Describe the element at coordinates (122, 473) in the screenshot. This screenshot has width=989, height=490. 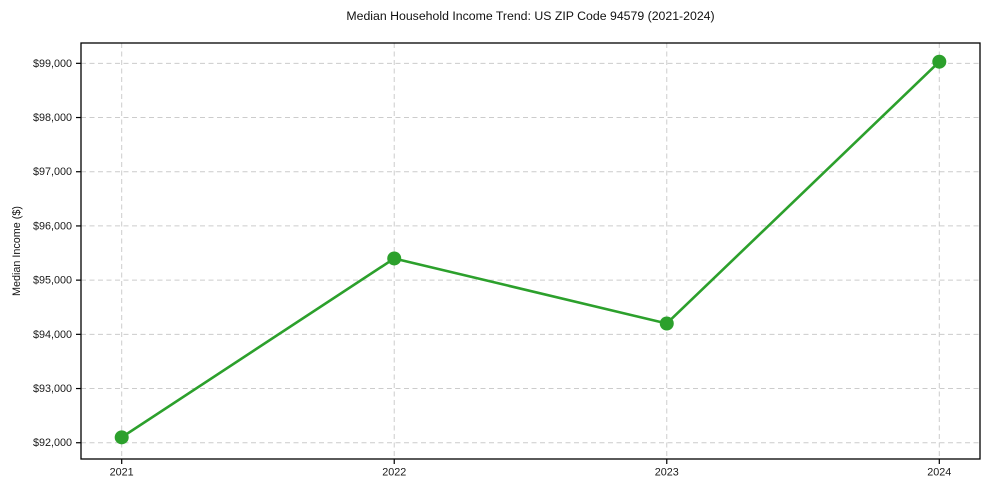
I see `x-tick-label: 2021` at that location.